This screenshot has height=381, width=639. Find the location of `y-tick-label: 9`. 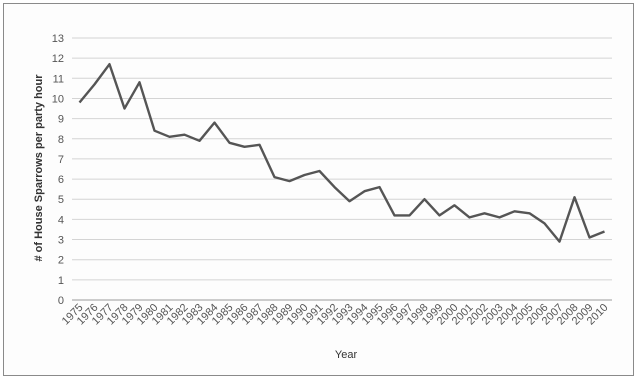

y-tick-label: 9 is located at coordinates (61, 120).